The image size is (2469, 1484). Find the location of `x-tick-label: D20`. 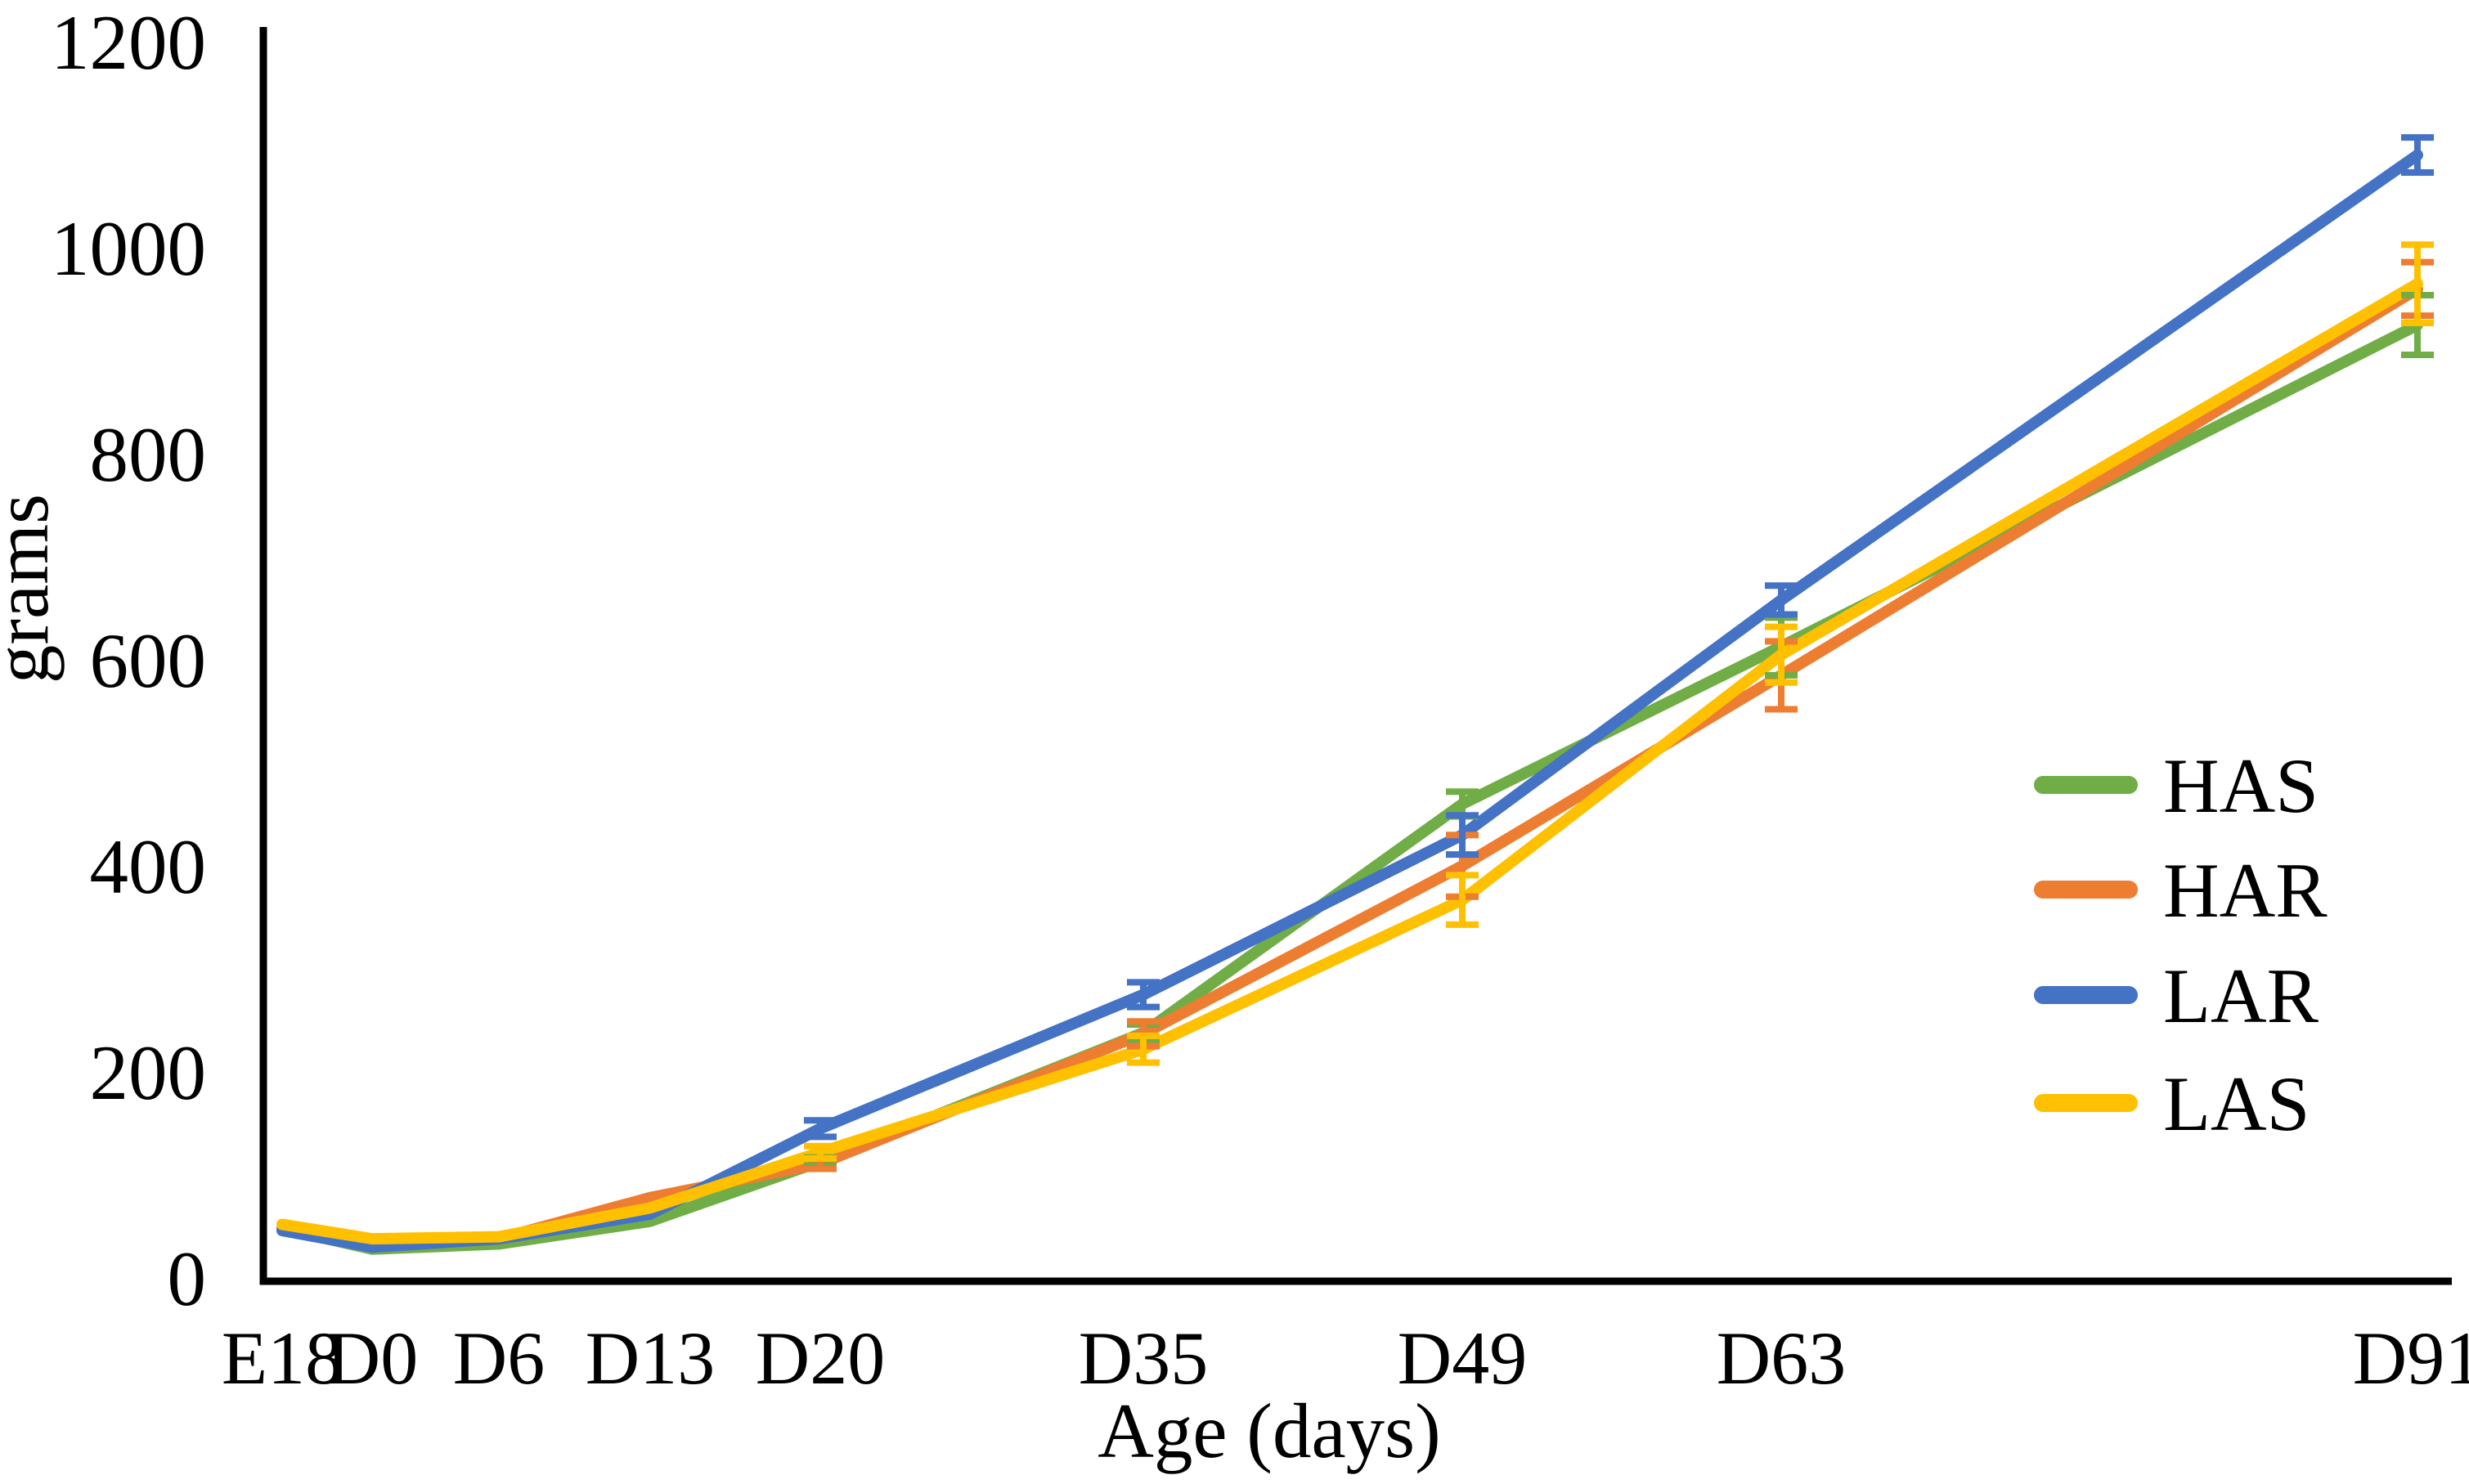

x-tick-label: D20 is located at coordinates (820, 1358).